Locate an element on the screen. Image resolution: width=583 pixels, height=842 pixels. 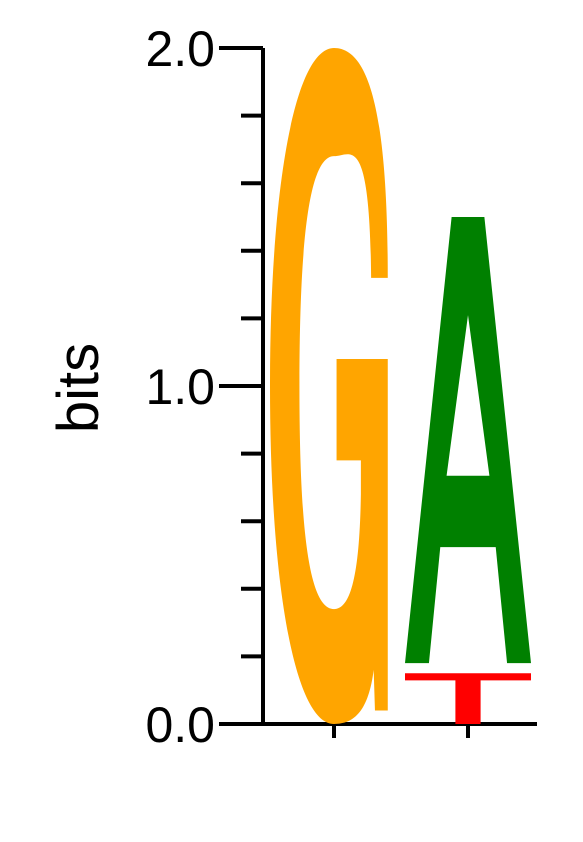
letter-t-glyph is located at coordinates (468, 698).